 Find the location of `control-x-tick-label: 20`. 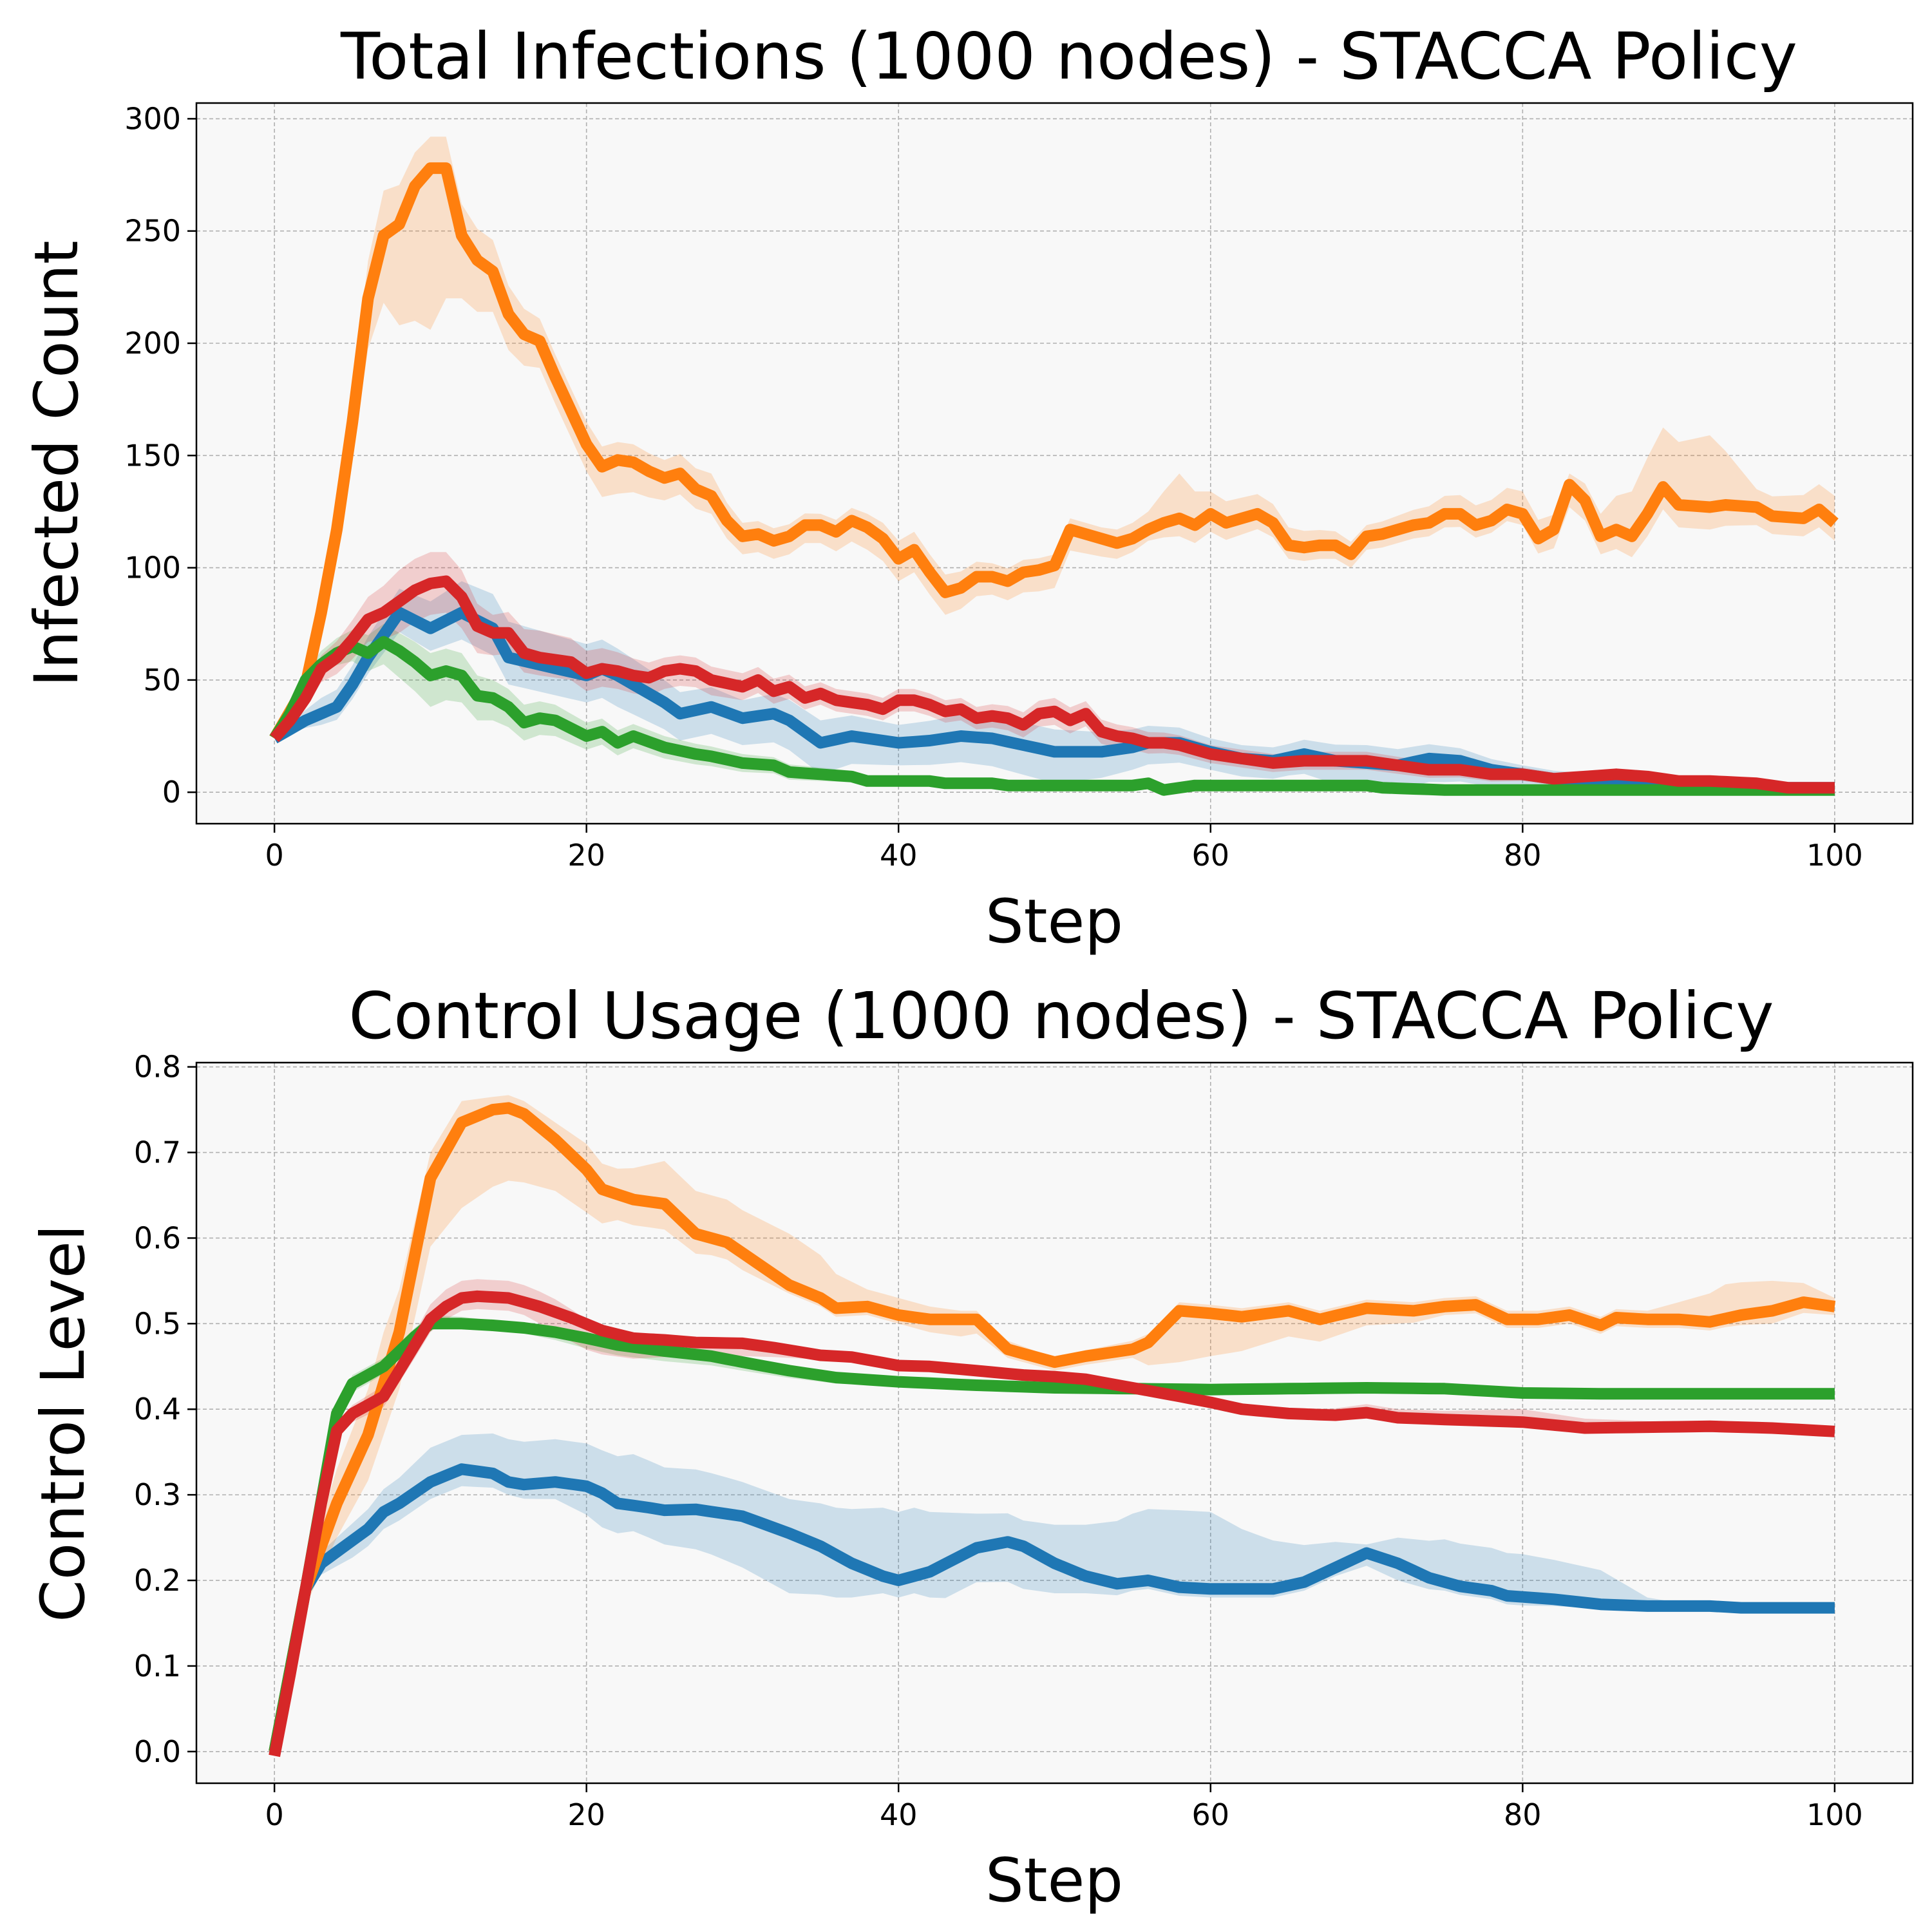

control-x-tick-label: 20 is located at coordinates (586, 1814).